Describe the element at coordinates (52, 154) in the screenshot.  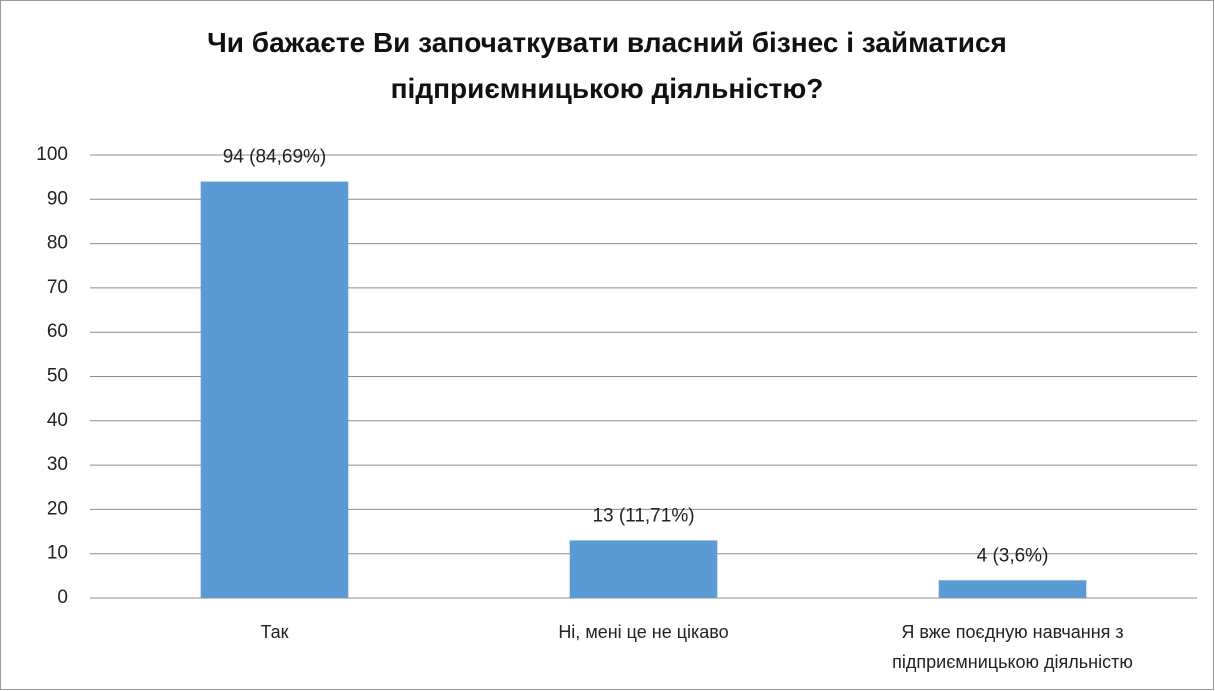
I see `y-tick-label: 100` at that location.